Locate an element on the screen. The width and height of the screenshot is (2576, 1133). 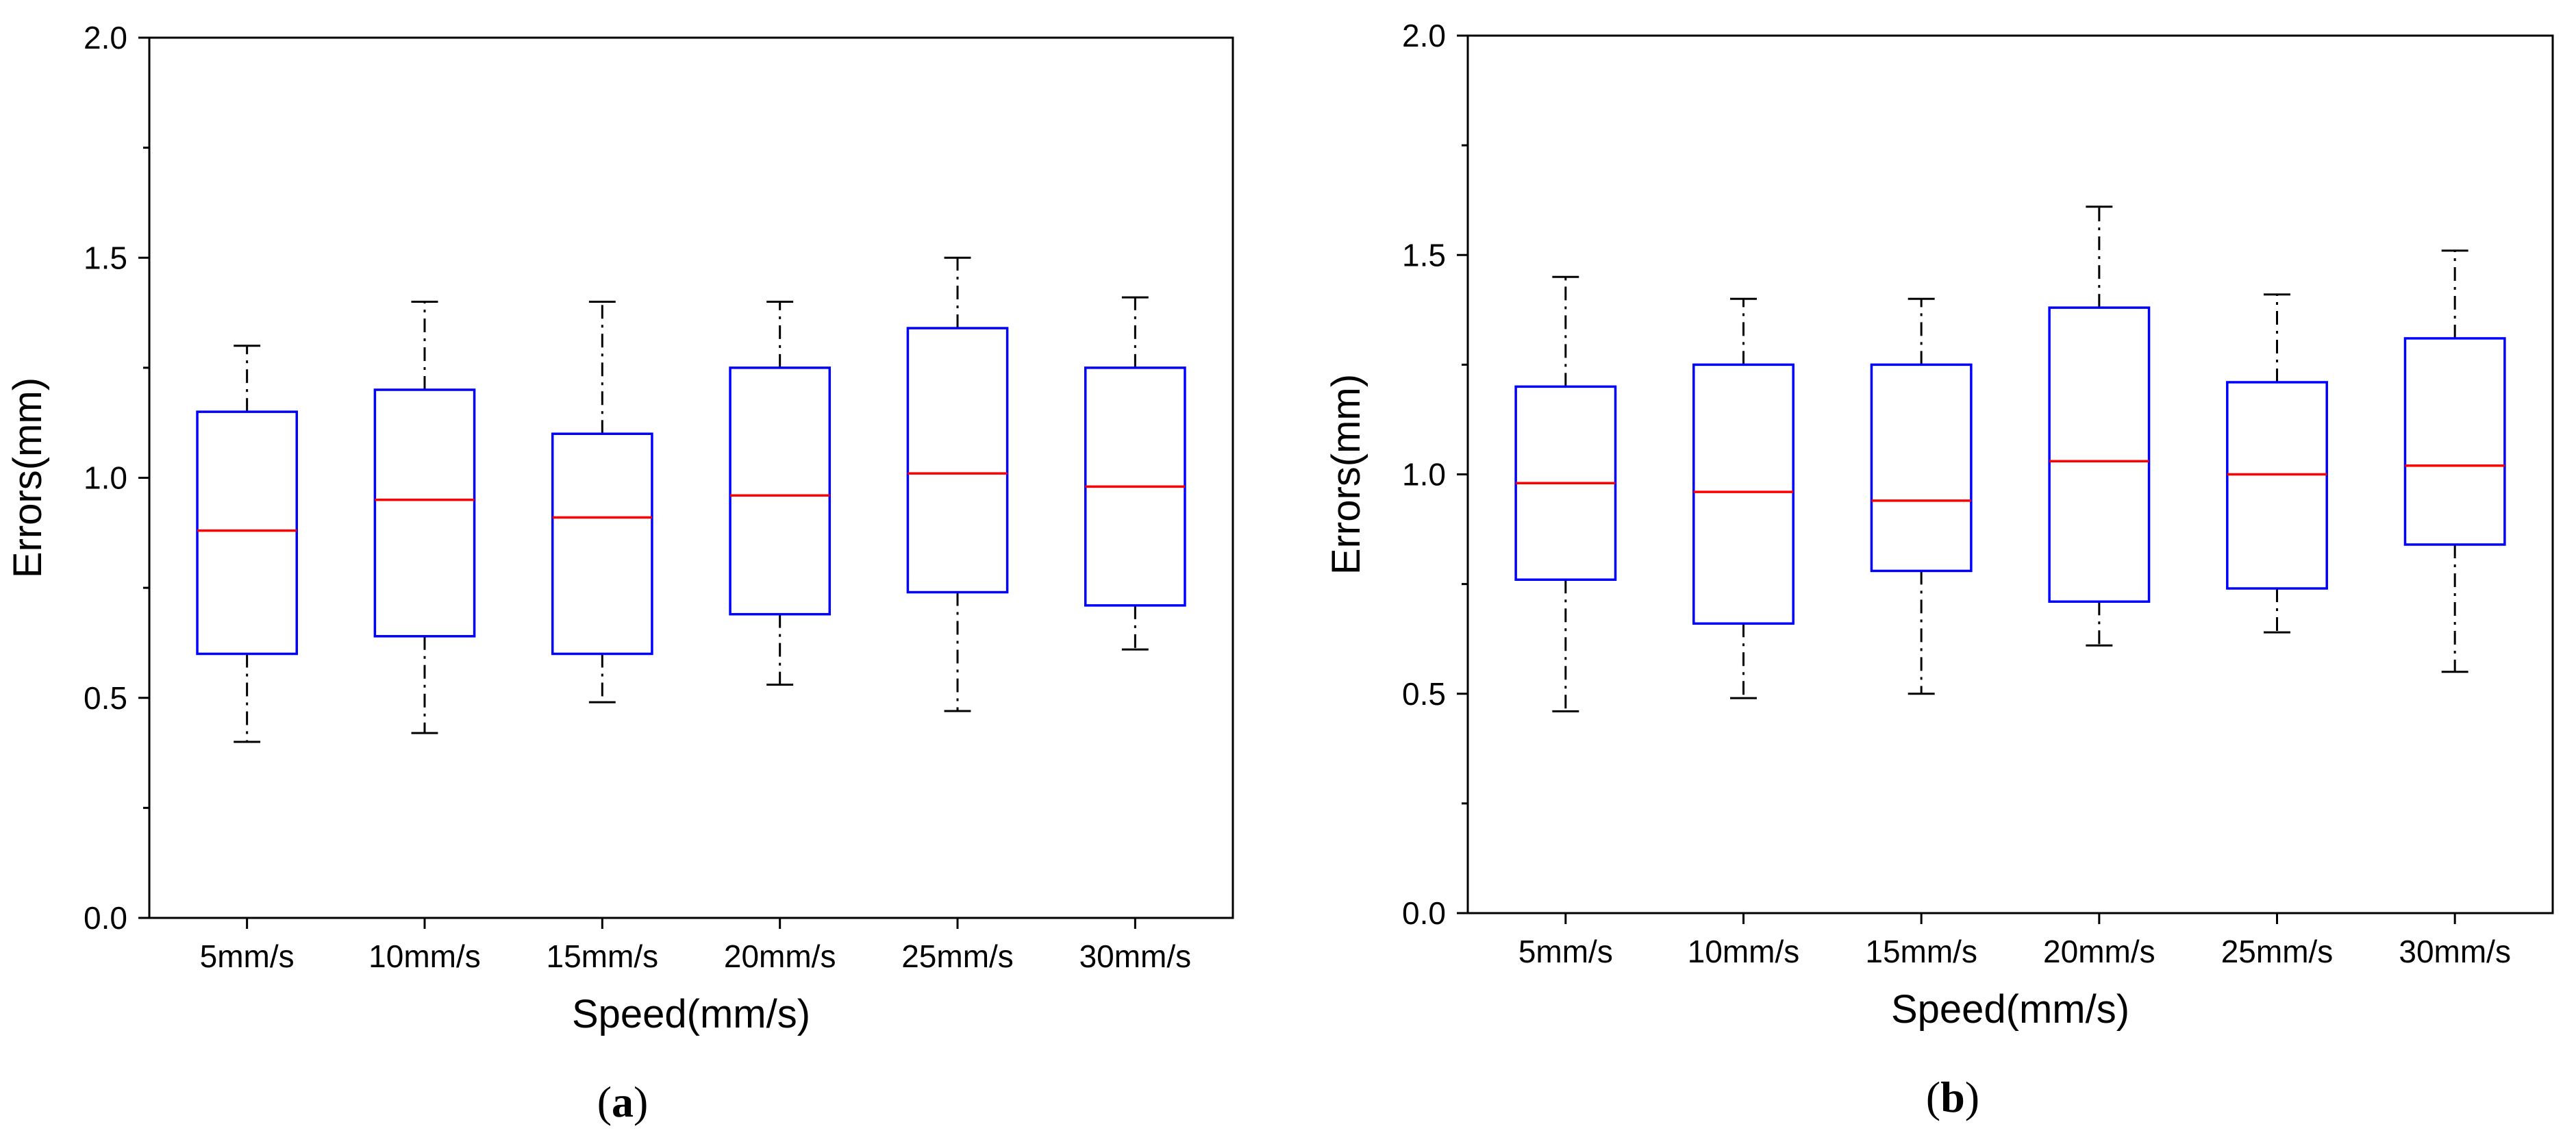
panel-label-letter: a is located at coordinates (623, 1102).